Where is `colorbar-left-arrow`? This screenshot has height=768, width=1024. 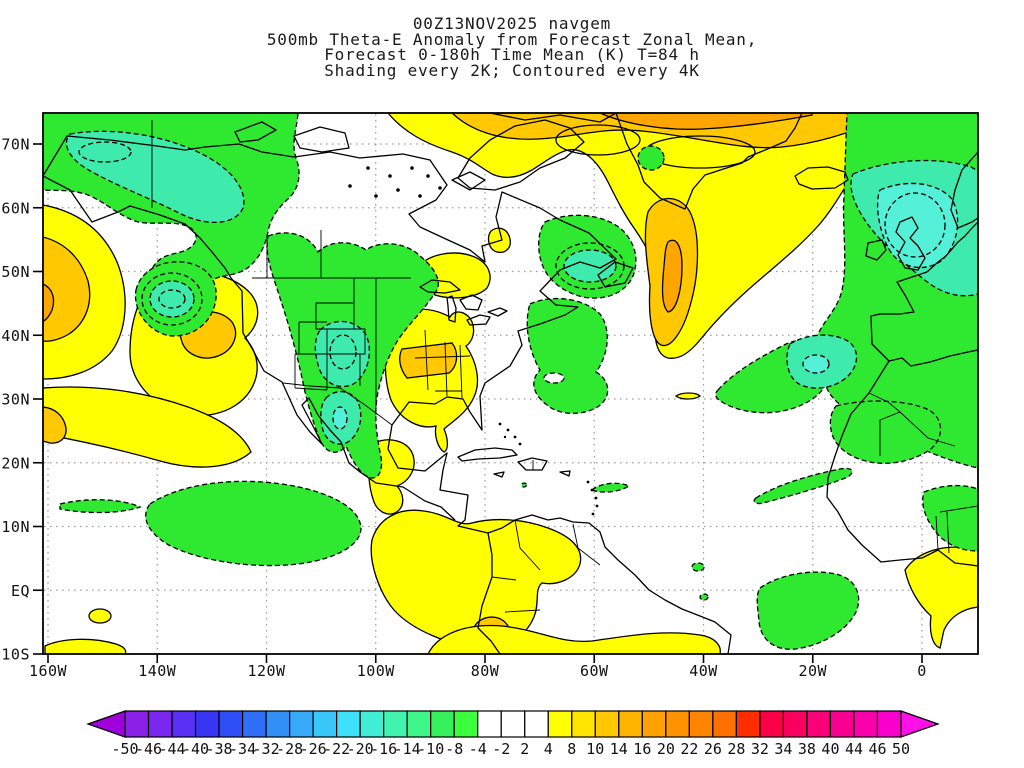 colorbar-left-arrow is located at coordinates (106, 724).